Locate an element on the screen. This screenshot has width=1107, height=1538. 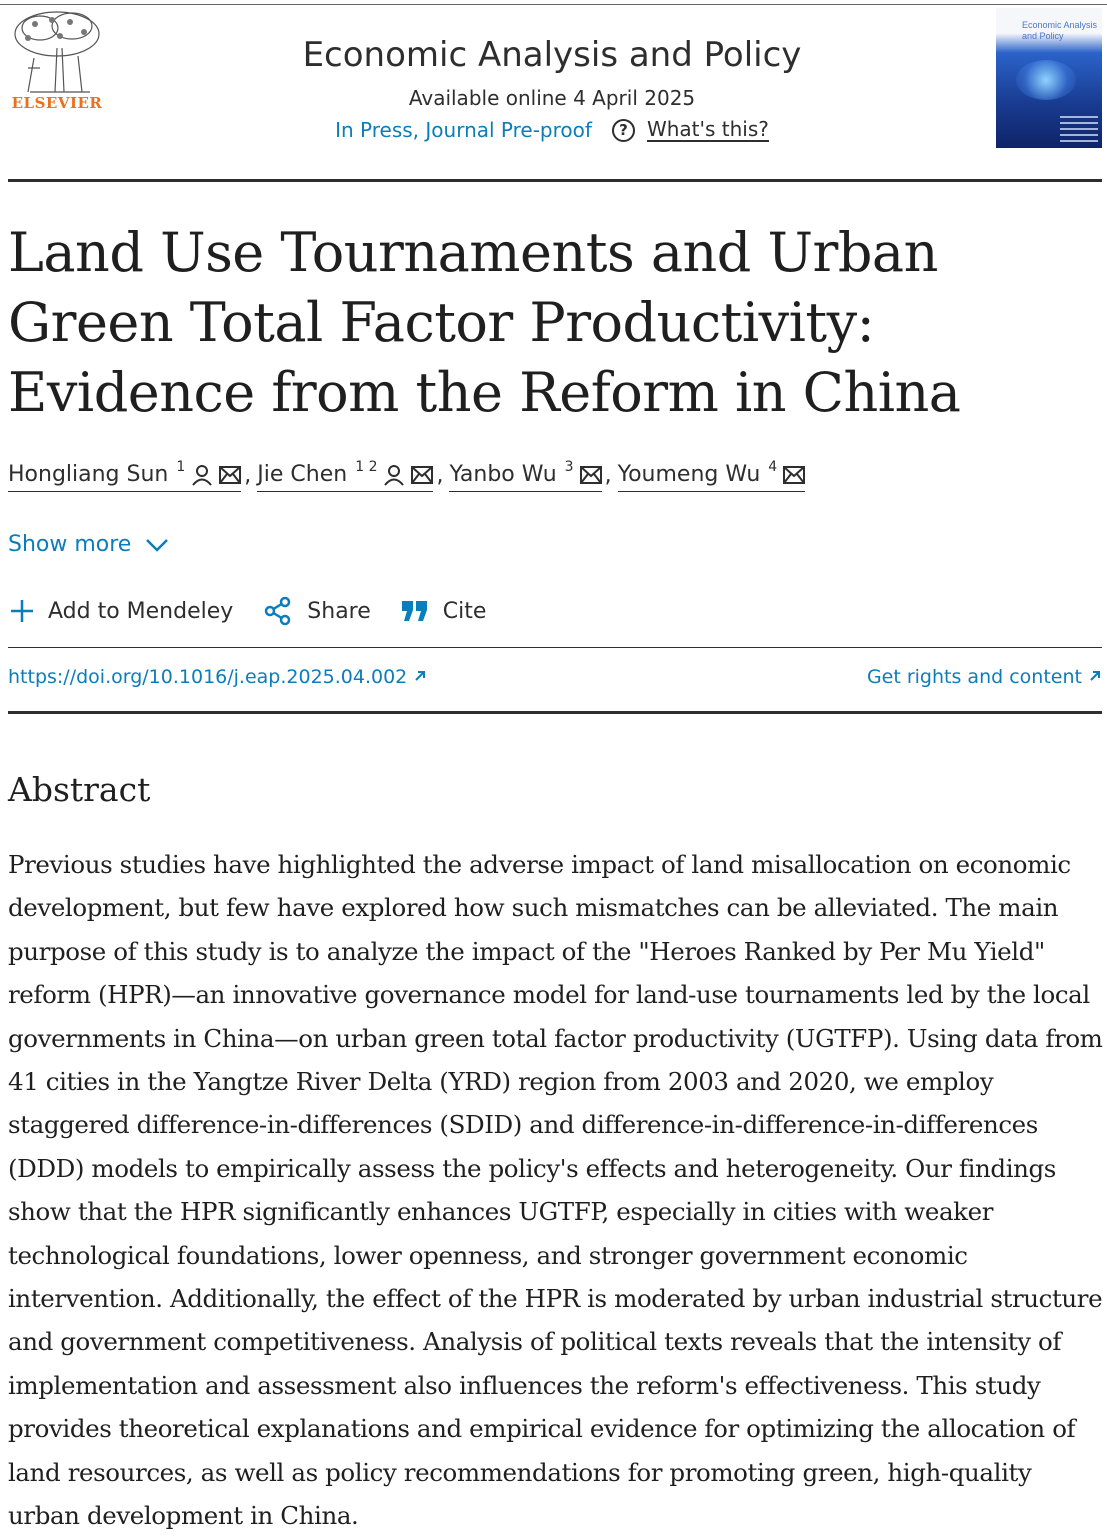
cover-editors-text is located at coordinates (1079, 130).